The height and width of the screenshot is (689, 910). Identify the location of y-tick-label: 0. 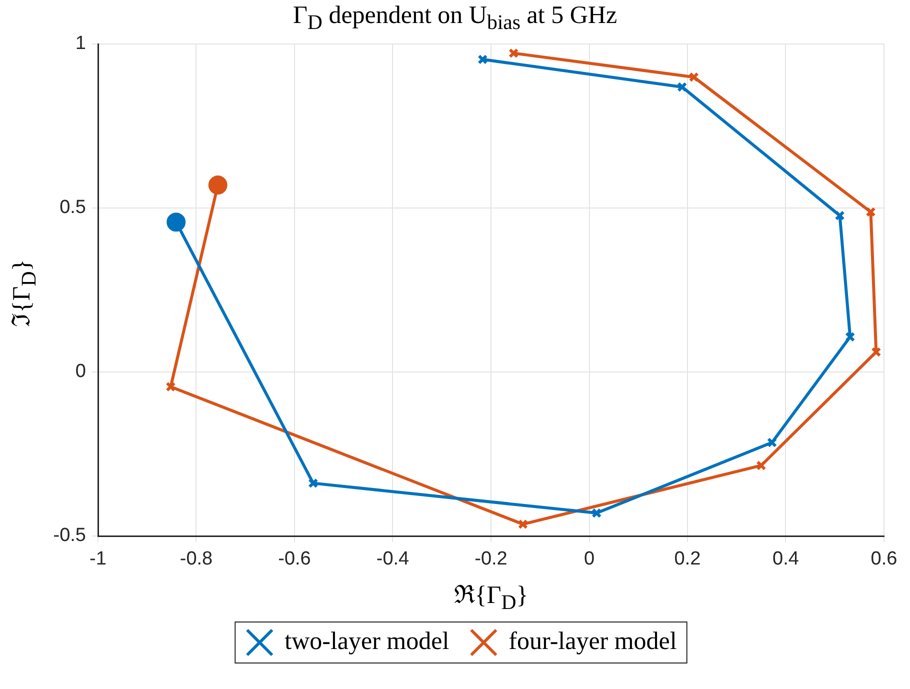
(80, 371).